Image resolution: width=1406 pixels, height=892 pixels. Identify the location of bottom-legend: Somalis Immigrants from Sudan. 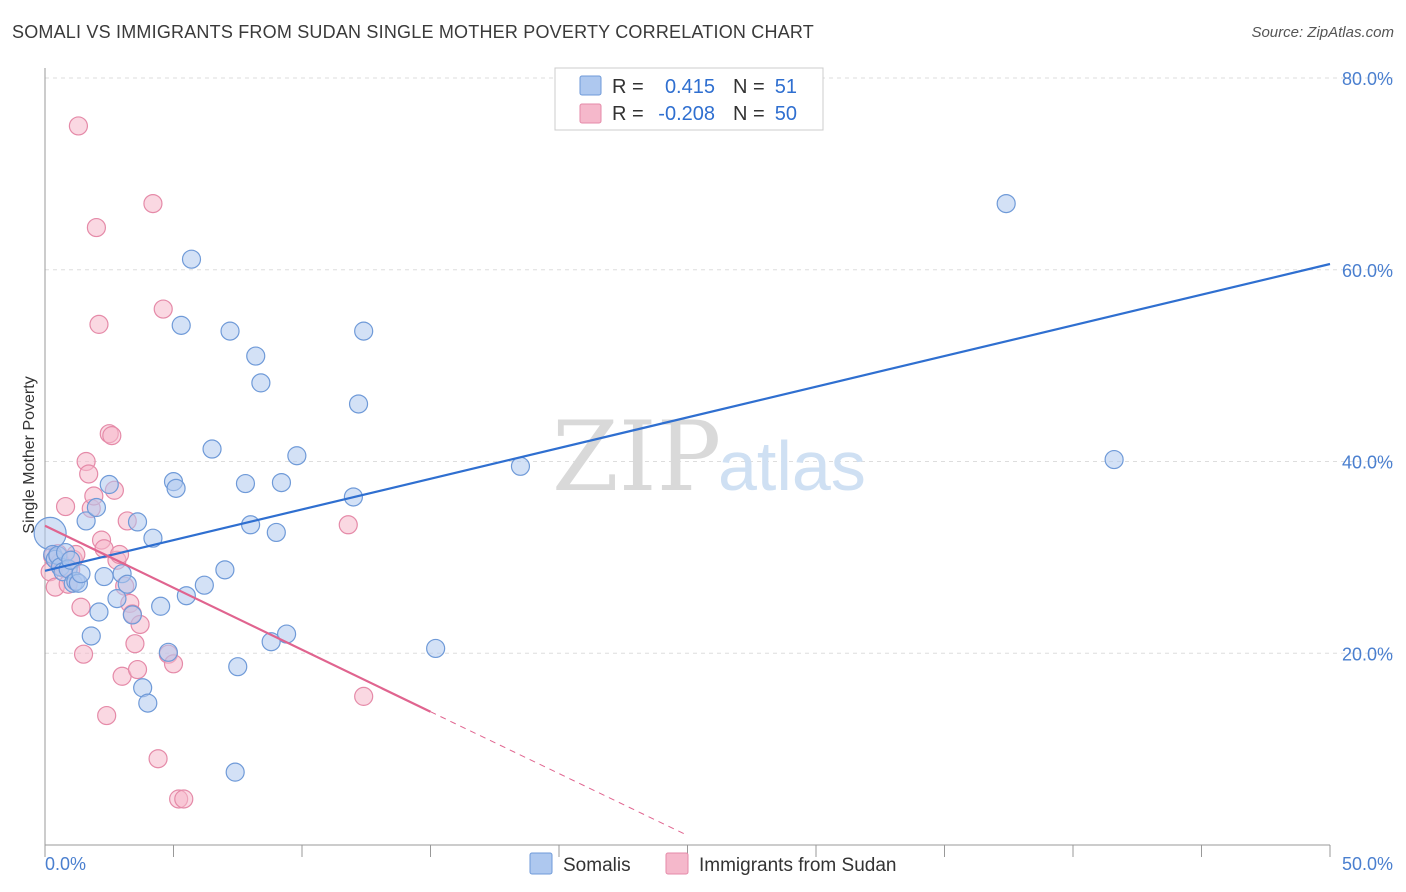
(712, 864).